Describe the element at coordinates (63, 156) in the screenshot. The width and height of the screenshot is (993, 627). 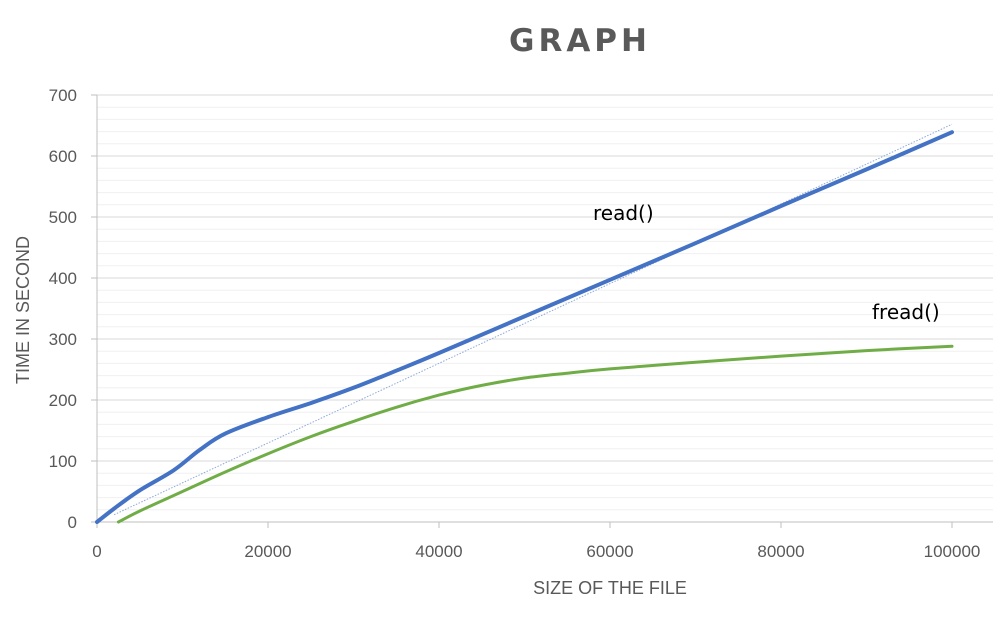
I see `y-tick-label: 600` at that location.